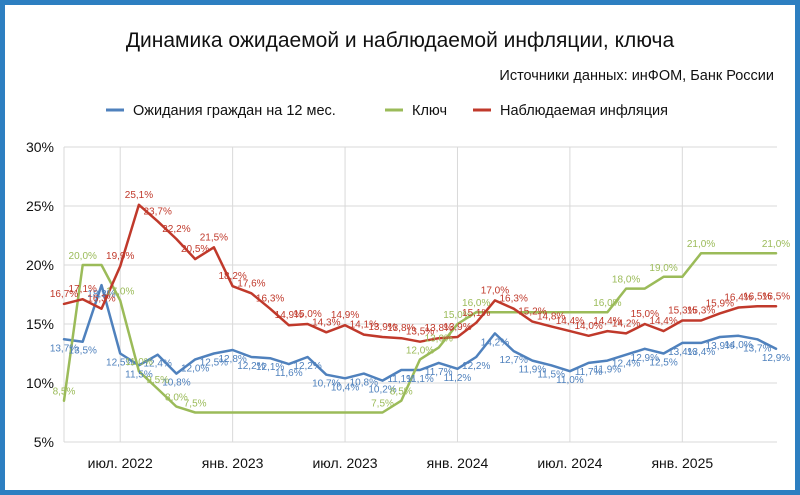 This screenshot has height=495, width=800. What do you see at coordinates (645, 358) in the screenshot?
I see `data-label: 12,9%` at bounding box center [645, 358].